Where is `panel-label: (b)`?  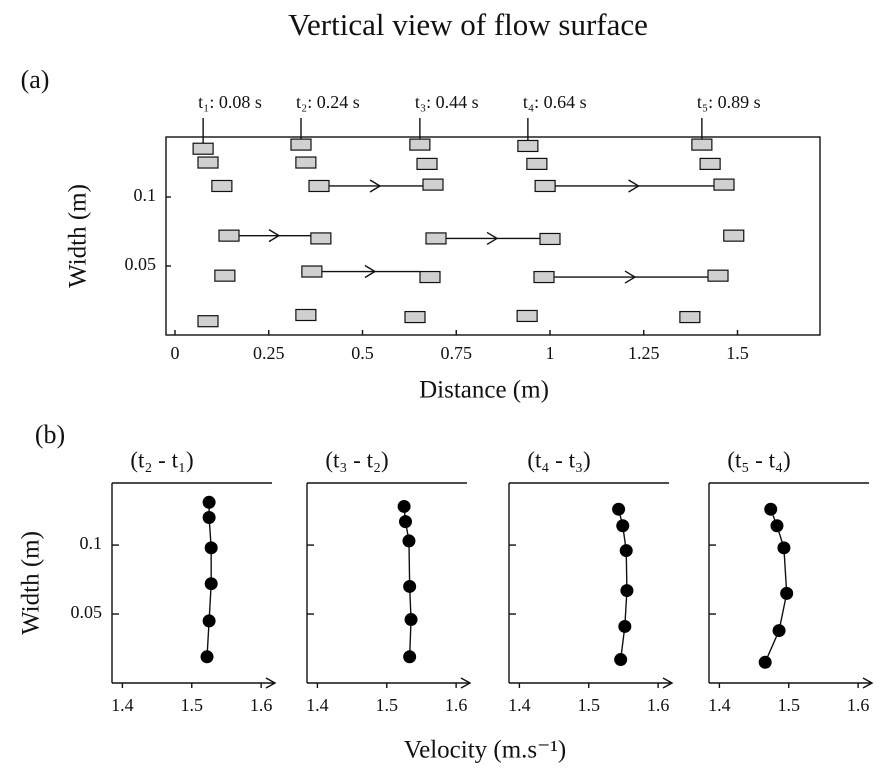
panel-label: (b) is located at coordinates (50, 434).